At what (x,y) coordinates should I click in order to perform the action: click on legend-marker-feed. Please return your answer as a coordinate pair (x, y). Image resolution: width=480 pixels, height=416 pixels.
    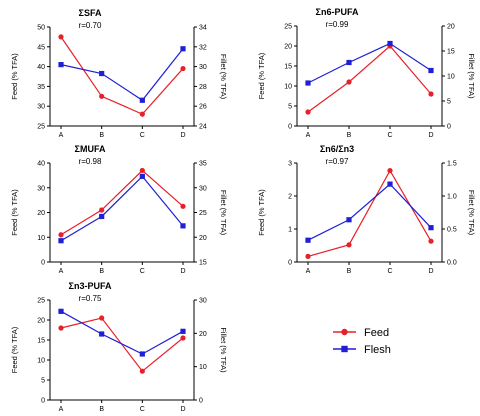
    Looking at the image, I should click on (344, 332).